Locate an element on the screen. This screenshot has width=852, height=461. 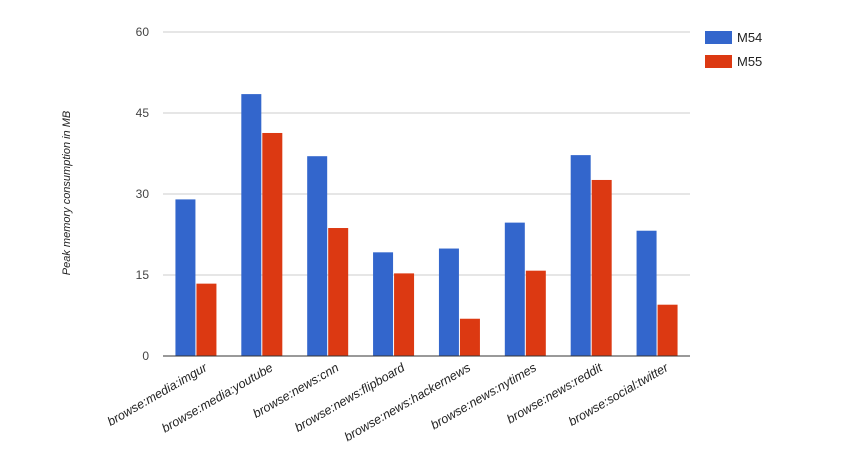
x-tick-label: browse:news:nytimes is located at coordinates (483, 396).